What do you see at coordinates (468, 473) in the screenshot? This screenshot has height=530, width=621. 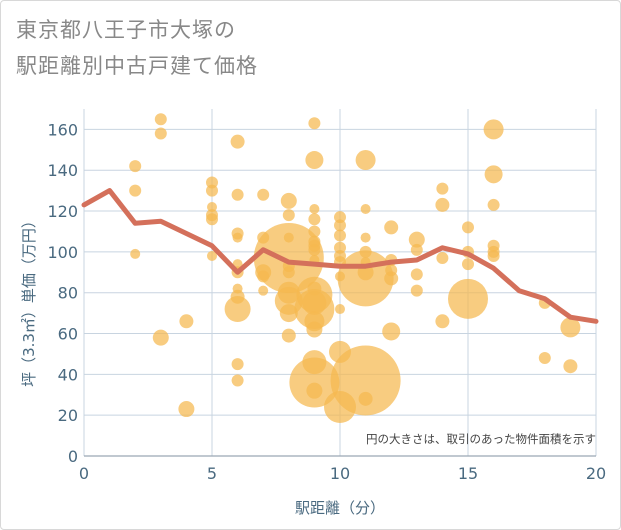 I see `x-tick-label: 15` at bounding box center [468, 473].